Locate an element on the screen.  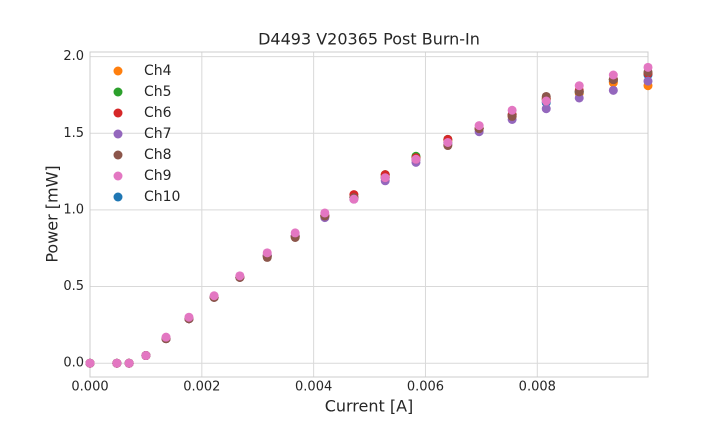
y-tick-label: 0.0 is located at coordinates (73, 363).